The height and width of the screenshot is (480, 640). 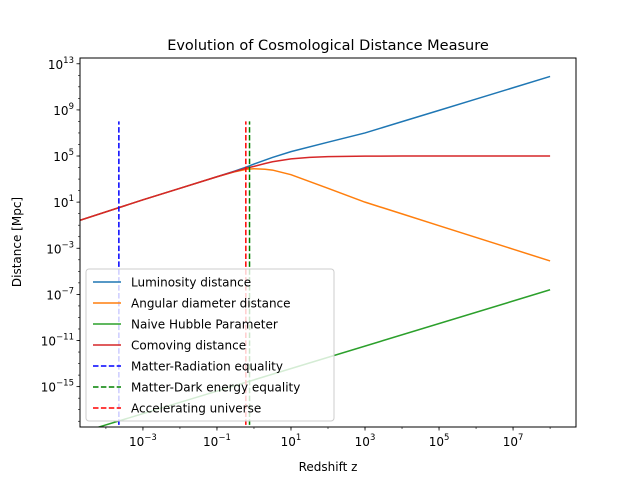 I want to click on legend-box, so click(x=210, y=345).